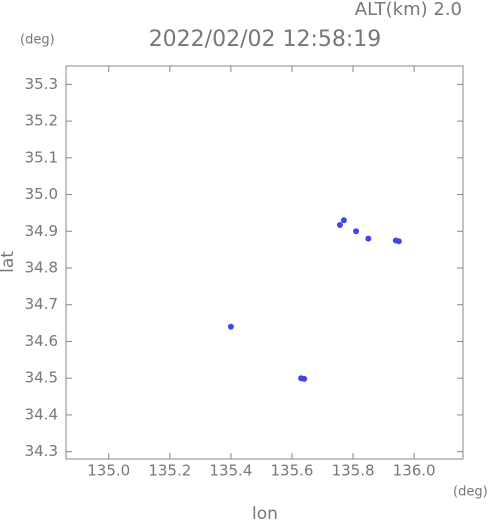 The width and height of the screenshot is (491, 521). What do you see at coordinates (41, 268) in the screenshot?
I see `y-tick-label: 34.8` at bounding box center [41, 268].